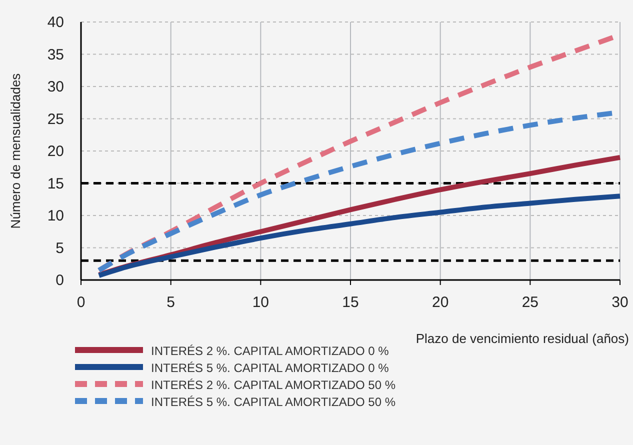 This screenshot has width=633, height=445. Describe the element at coordinates (522, 338) in the screenshot. I see `x-axis-title: Plazo de vencimiento residual (años)` at that location.